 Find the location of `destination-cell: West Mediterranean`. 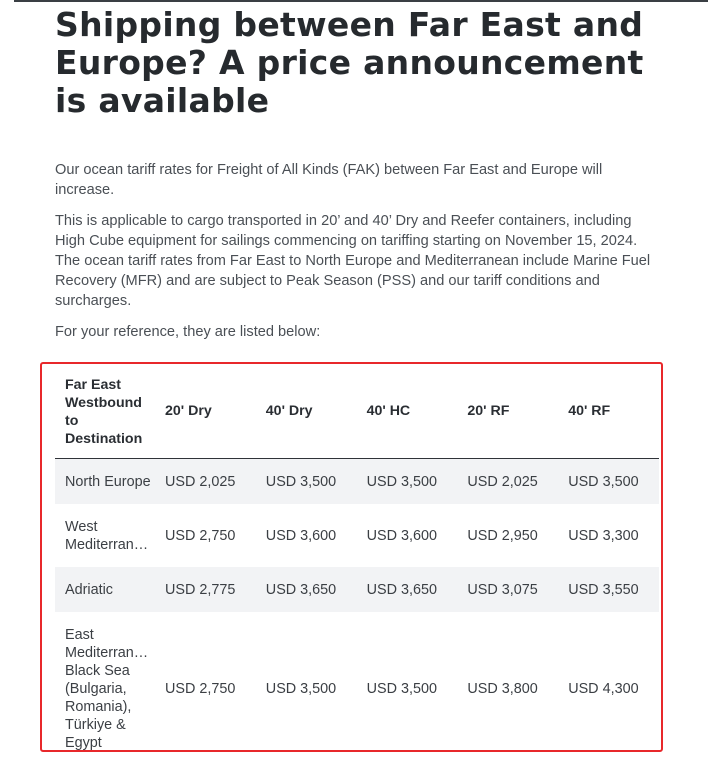

destination-cell: West Mediterranean is located at coordinates (105, 535).